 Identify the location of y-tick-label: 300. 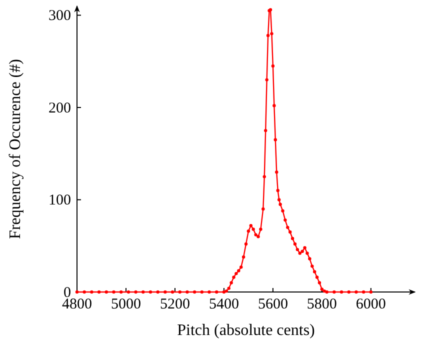
(59, 16).